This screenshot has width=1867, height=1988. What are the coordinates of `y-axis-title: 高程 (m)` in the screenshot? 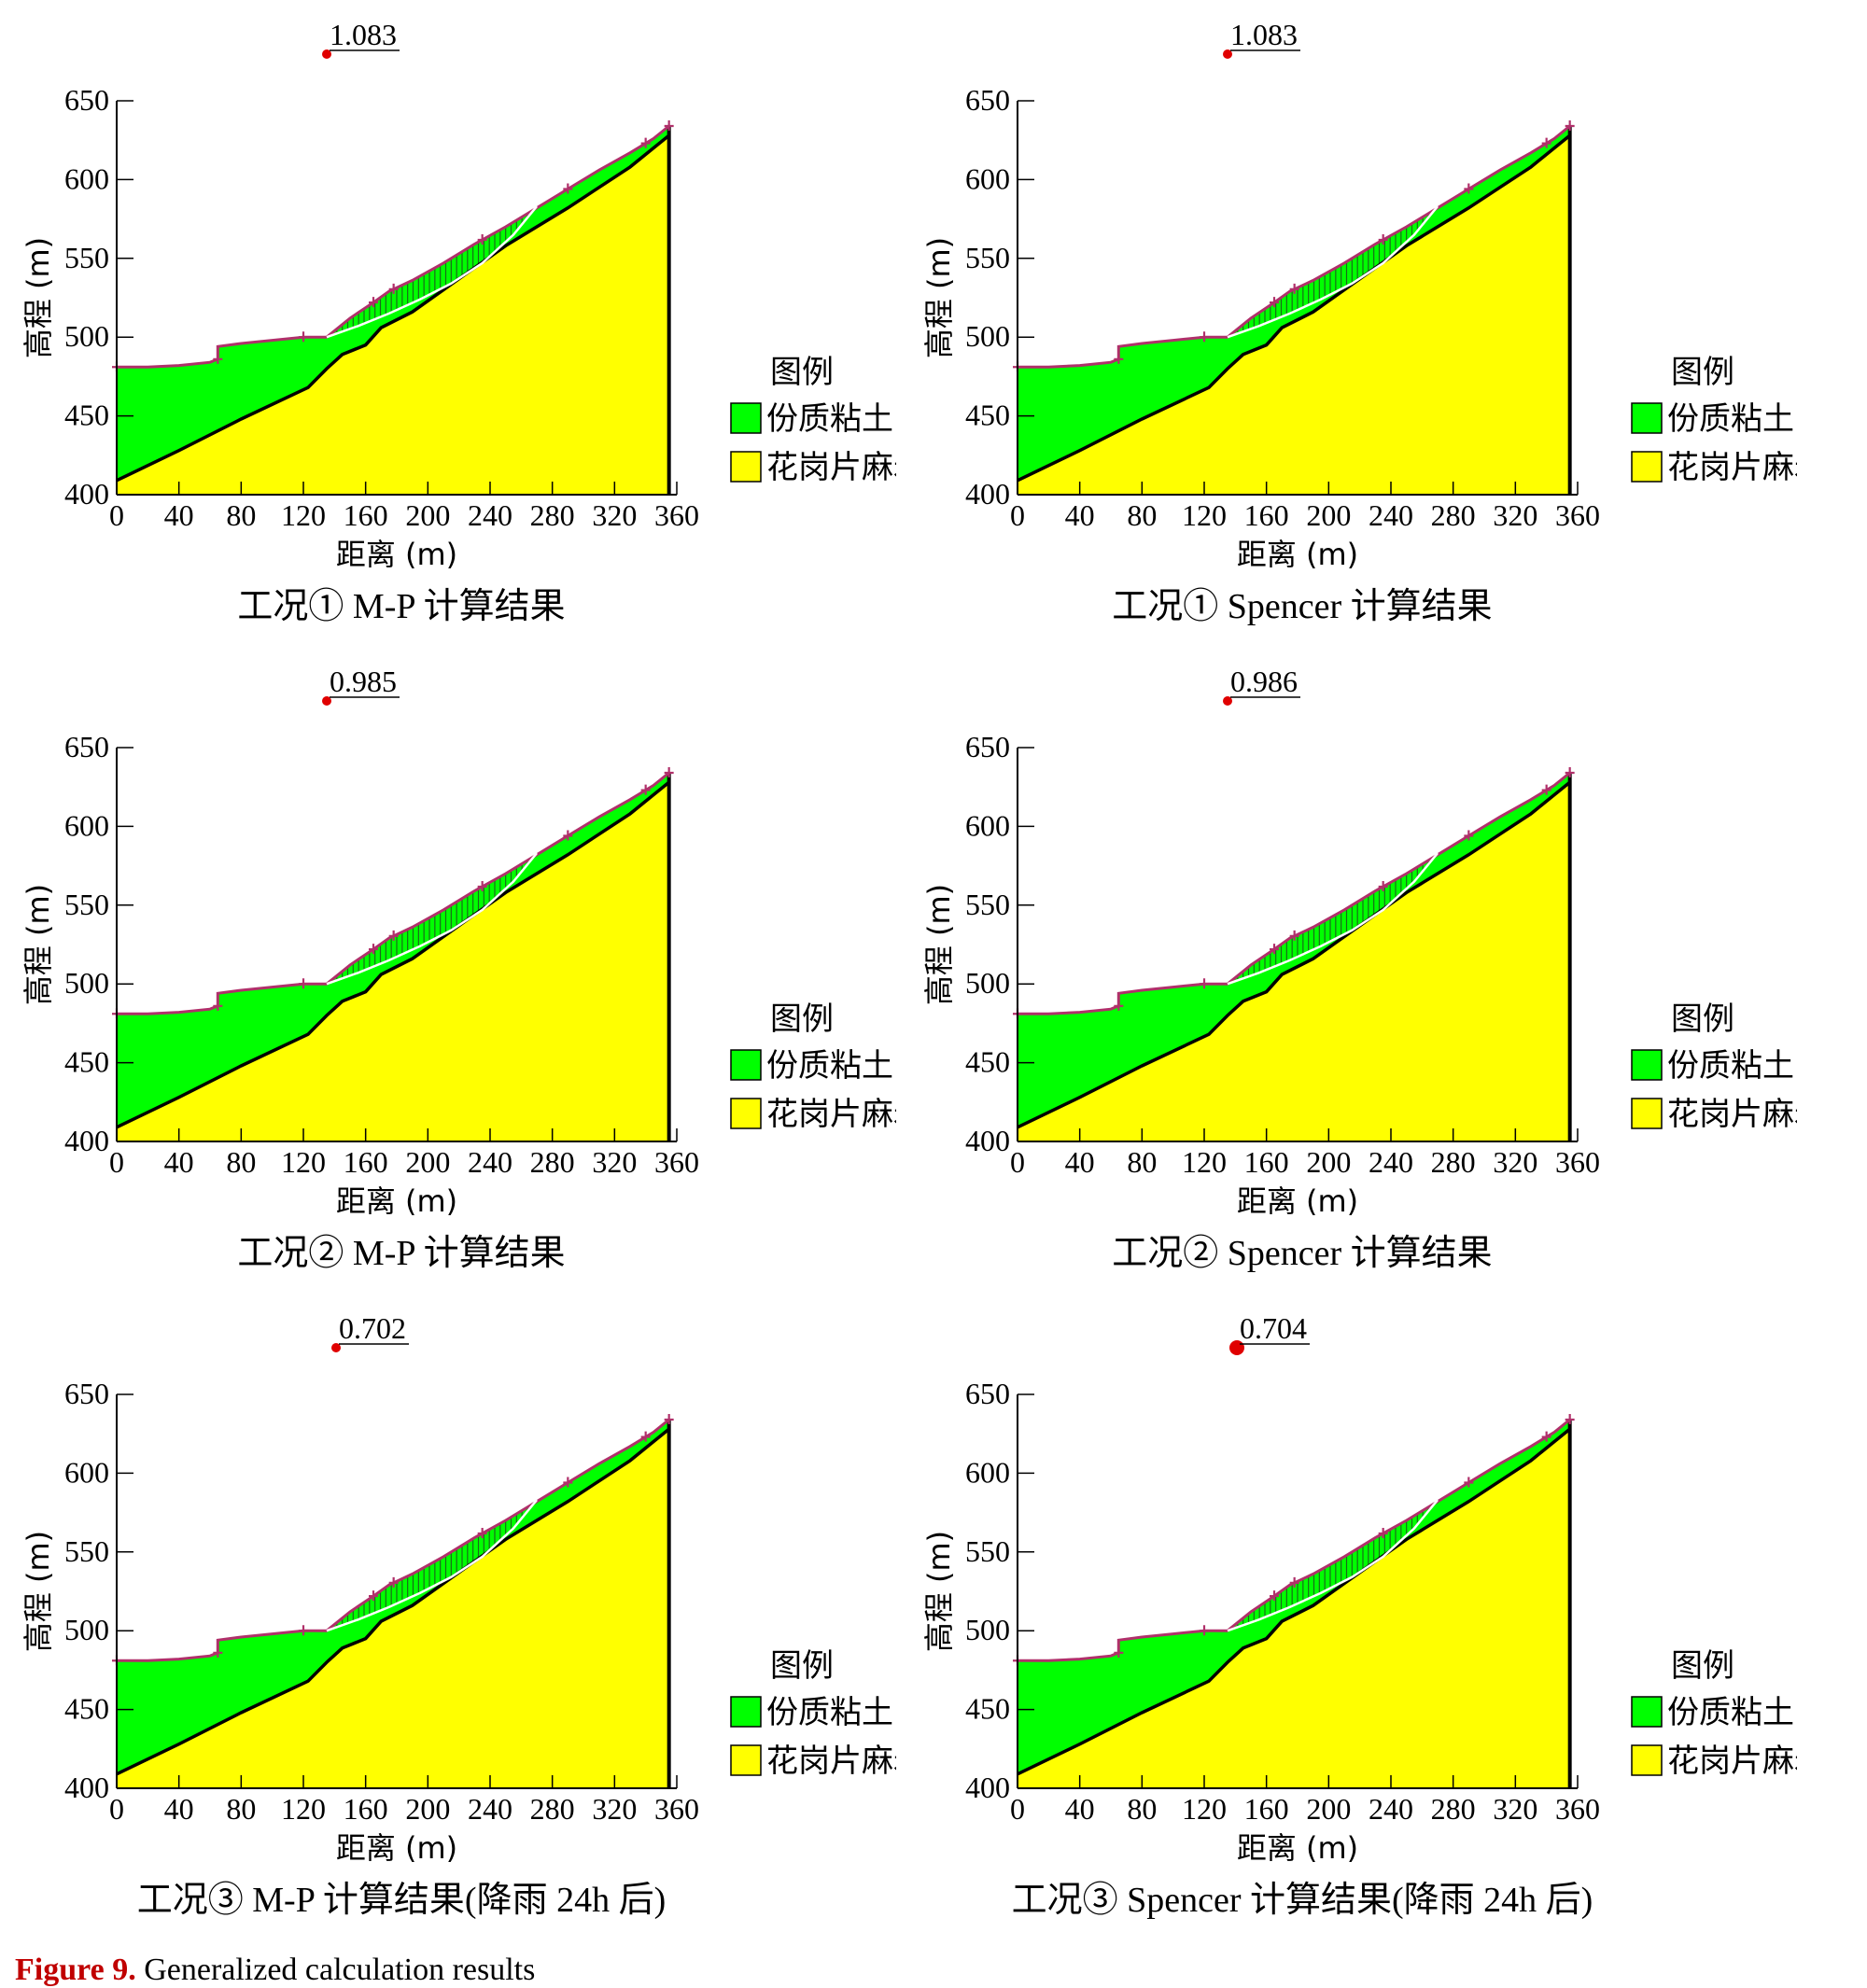 It's located at (939, 1591).